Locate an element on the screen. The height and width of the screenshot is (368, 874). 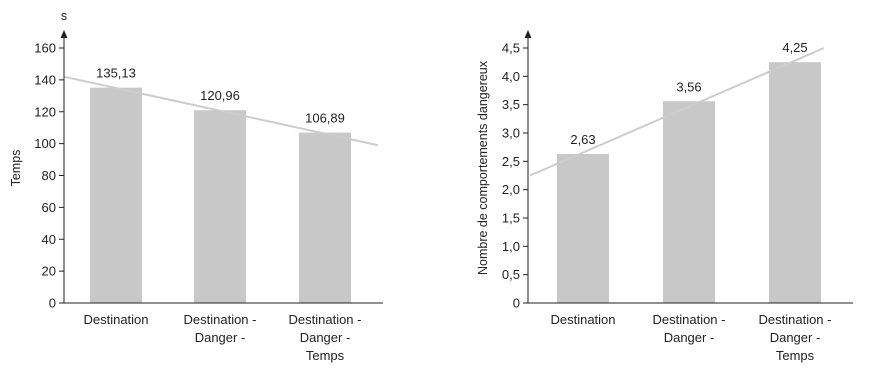
category-label-1-3-3: Temps is located at coordinates (325, 355).